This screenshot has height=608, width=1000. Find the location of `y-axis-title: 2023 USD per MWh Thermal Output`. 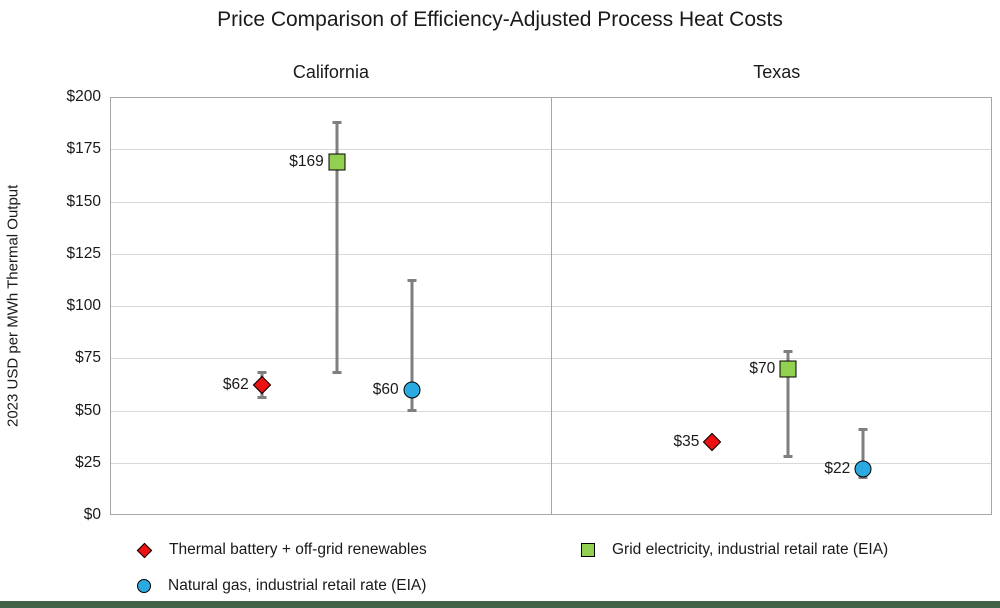

y-axis-title: 2023 USD per MWh Thermal Output is located at coordinates (13, 306).